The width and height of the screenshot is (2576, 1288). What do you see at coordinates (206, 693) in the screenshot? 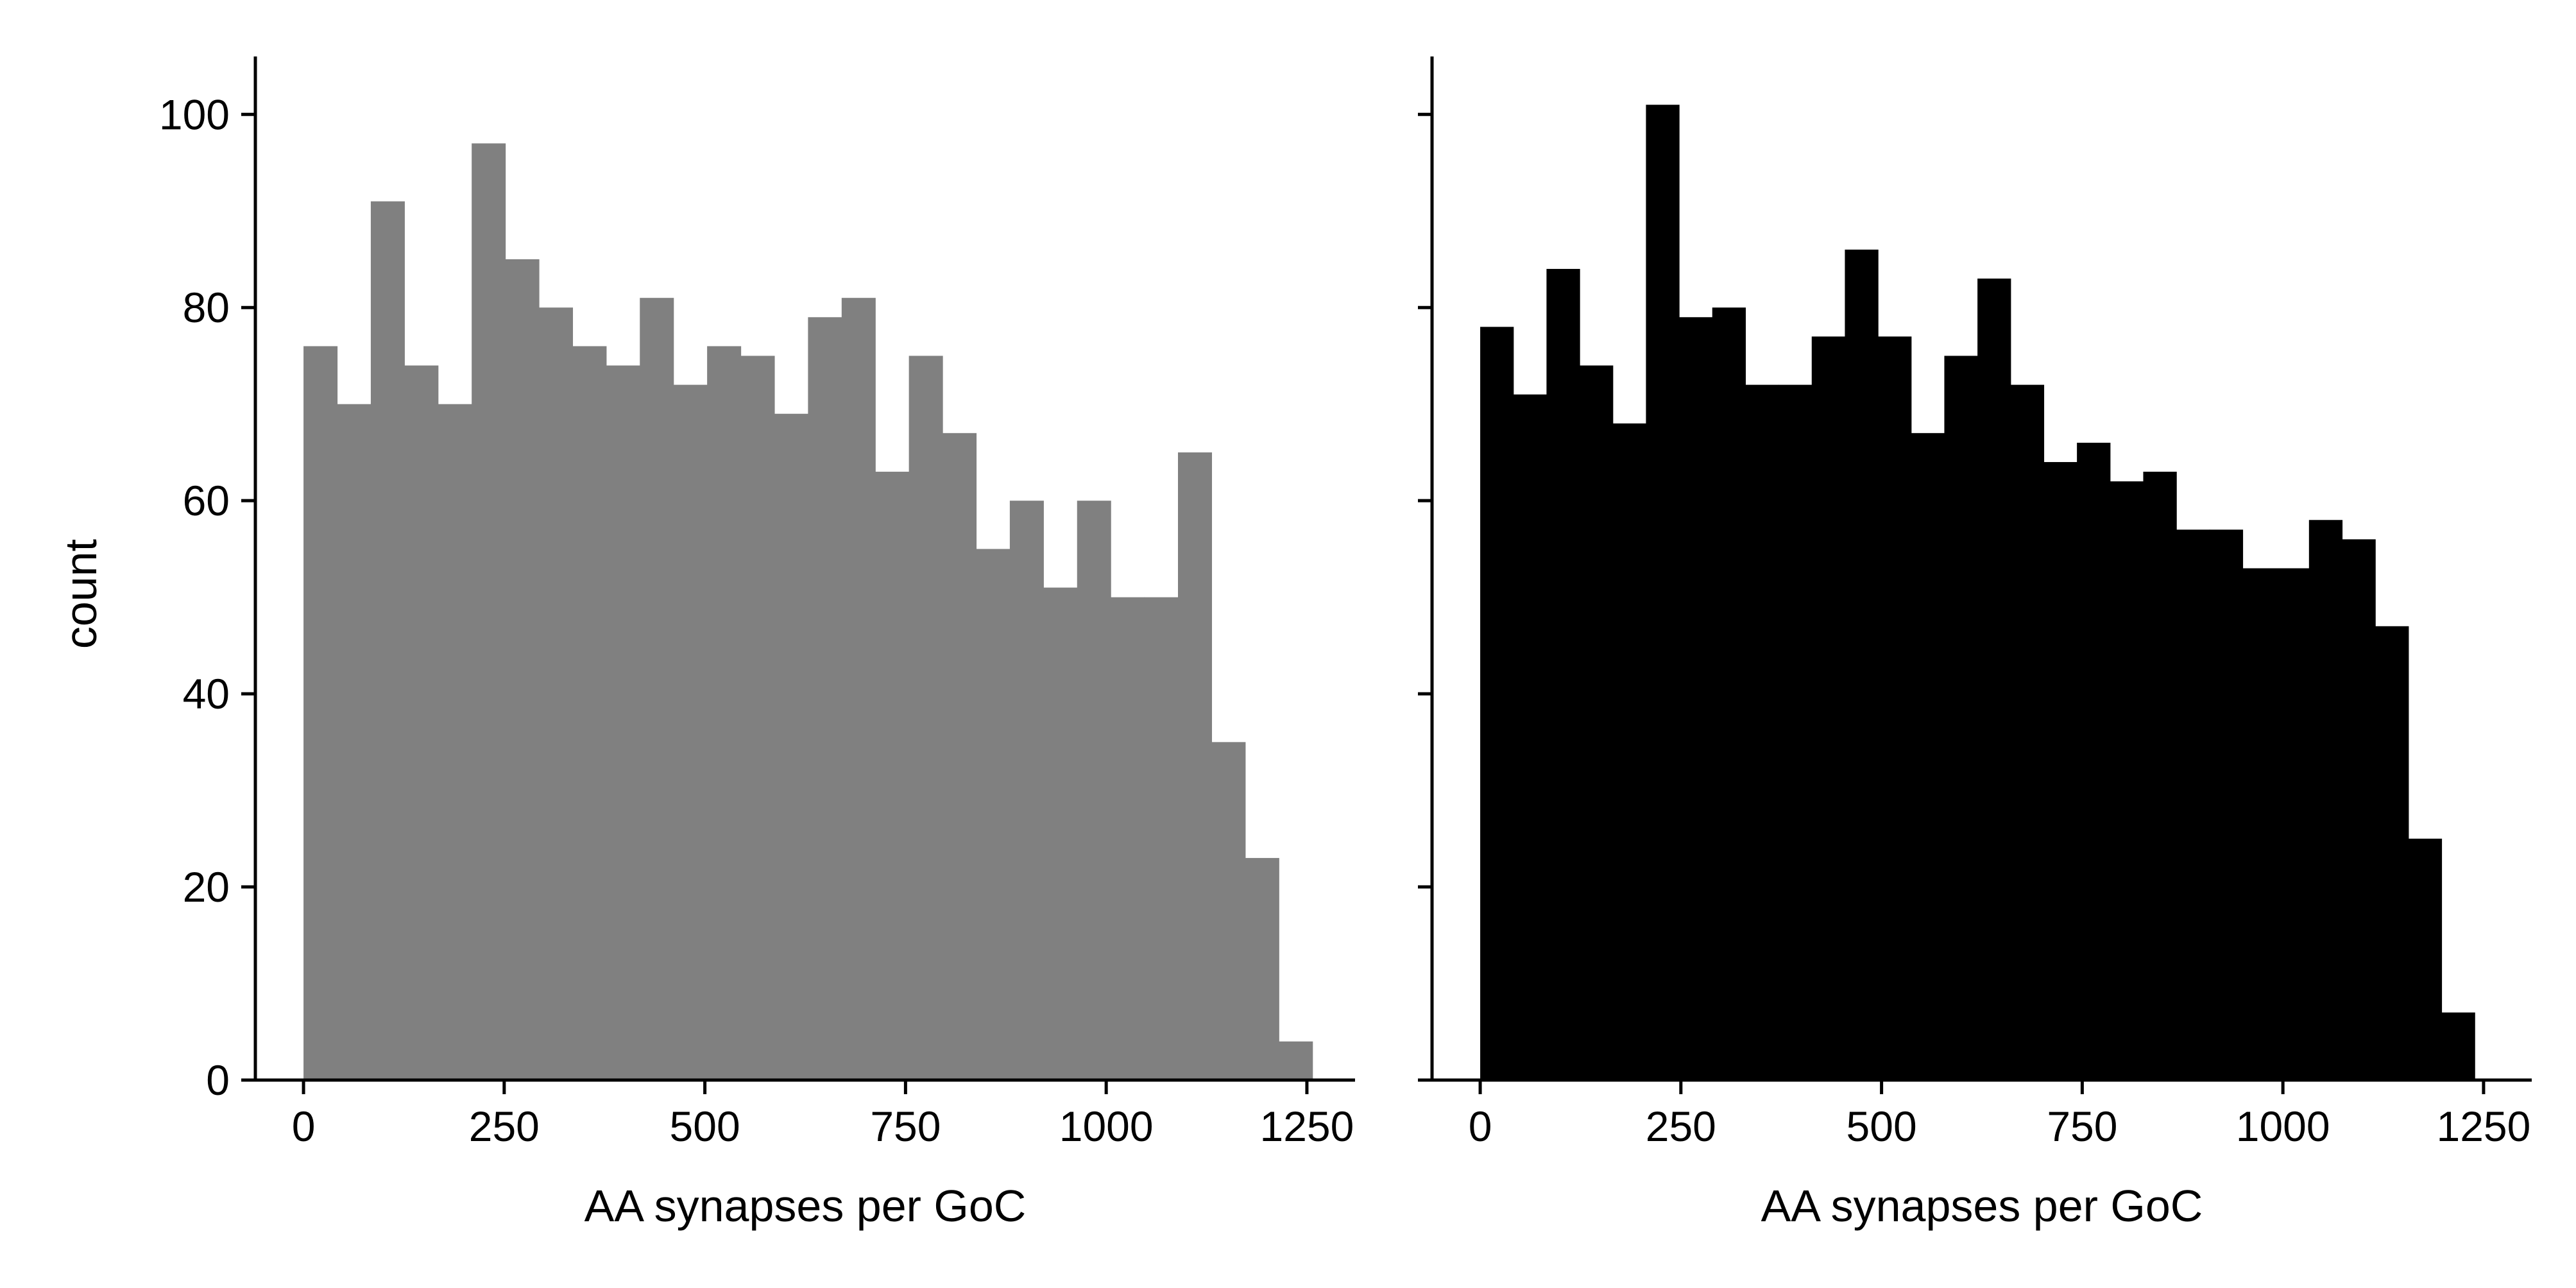
I see `y-tick-label: 40` at bounding box center [206, 693].